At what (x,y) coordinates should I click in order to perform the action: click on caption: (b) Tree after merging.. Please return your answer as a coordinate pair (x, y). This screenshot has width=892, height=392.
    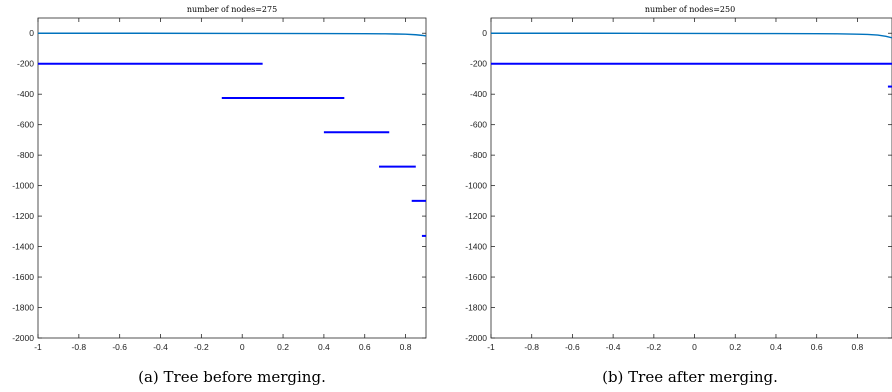
    Looking at the image, I should click on (690, 377).